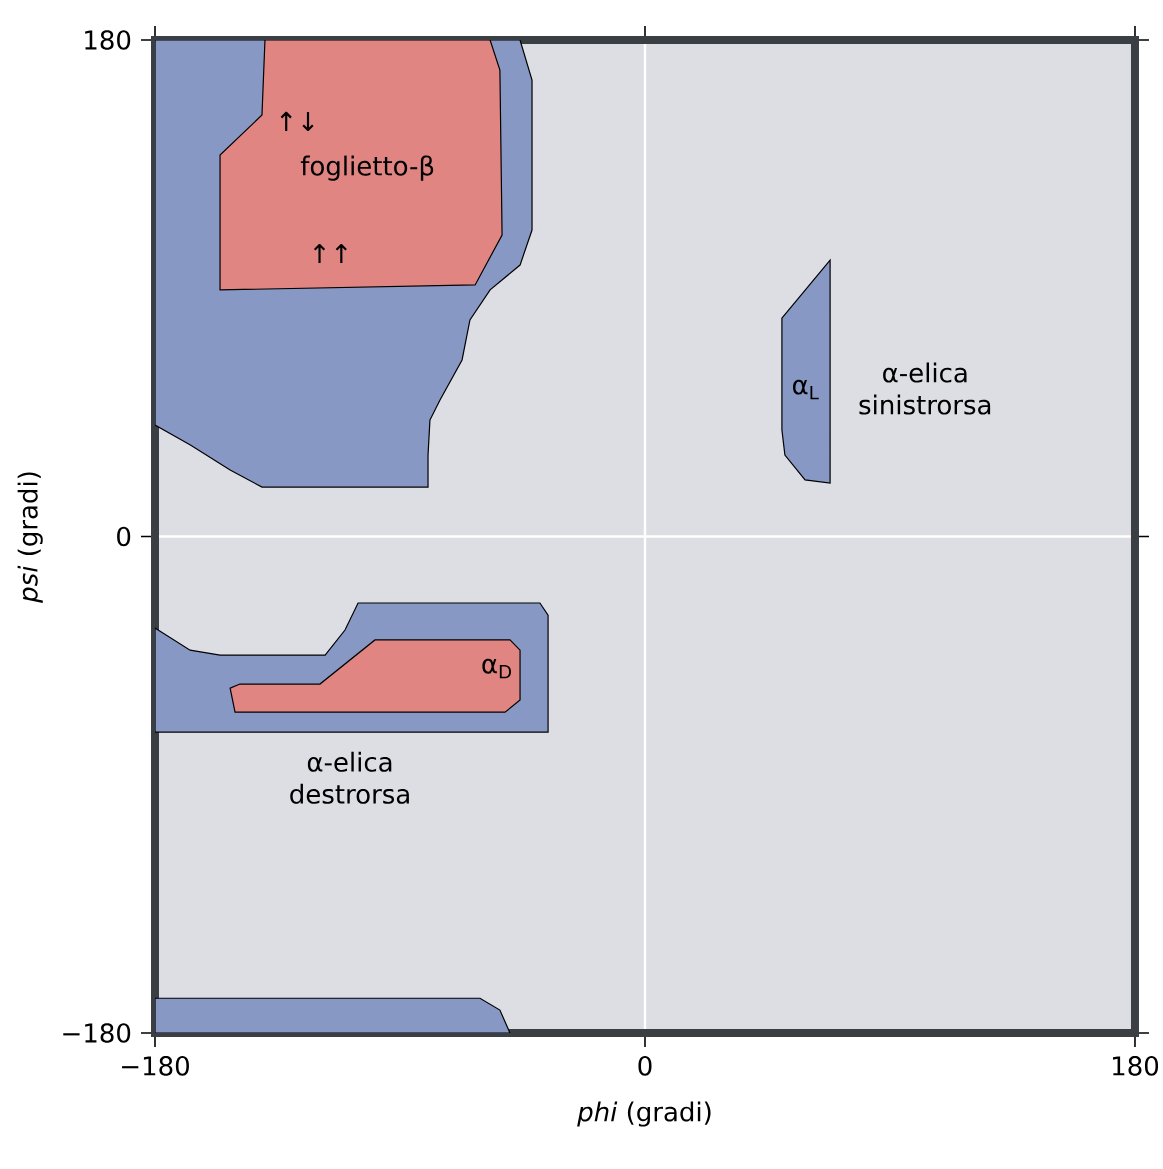  What do you see at coordinates (349, 777) in the screenshot?
I see `annotation: α-elica destrorsa` at bounding box center [349, 777].